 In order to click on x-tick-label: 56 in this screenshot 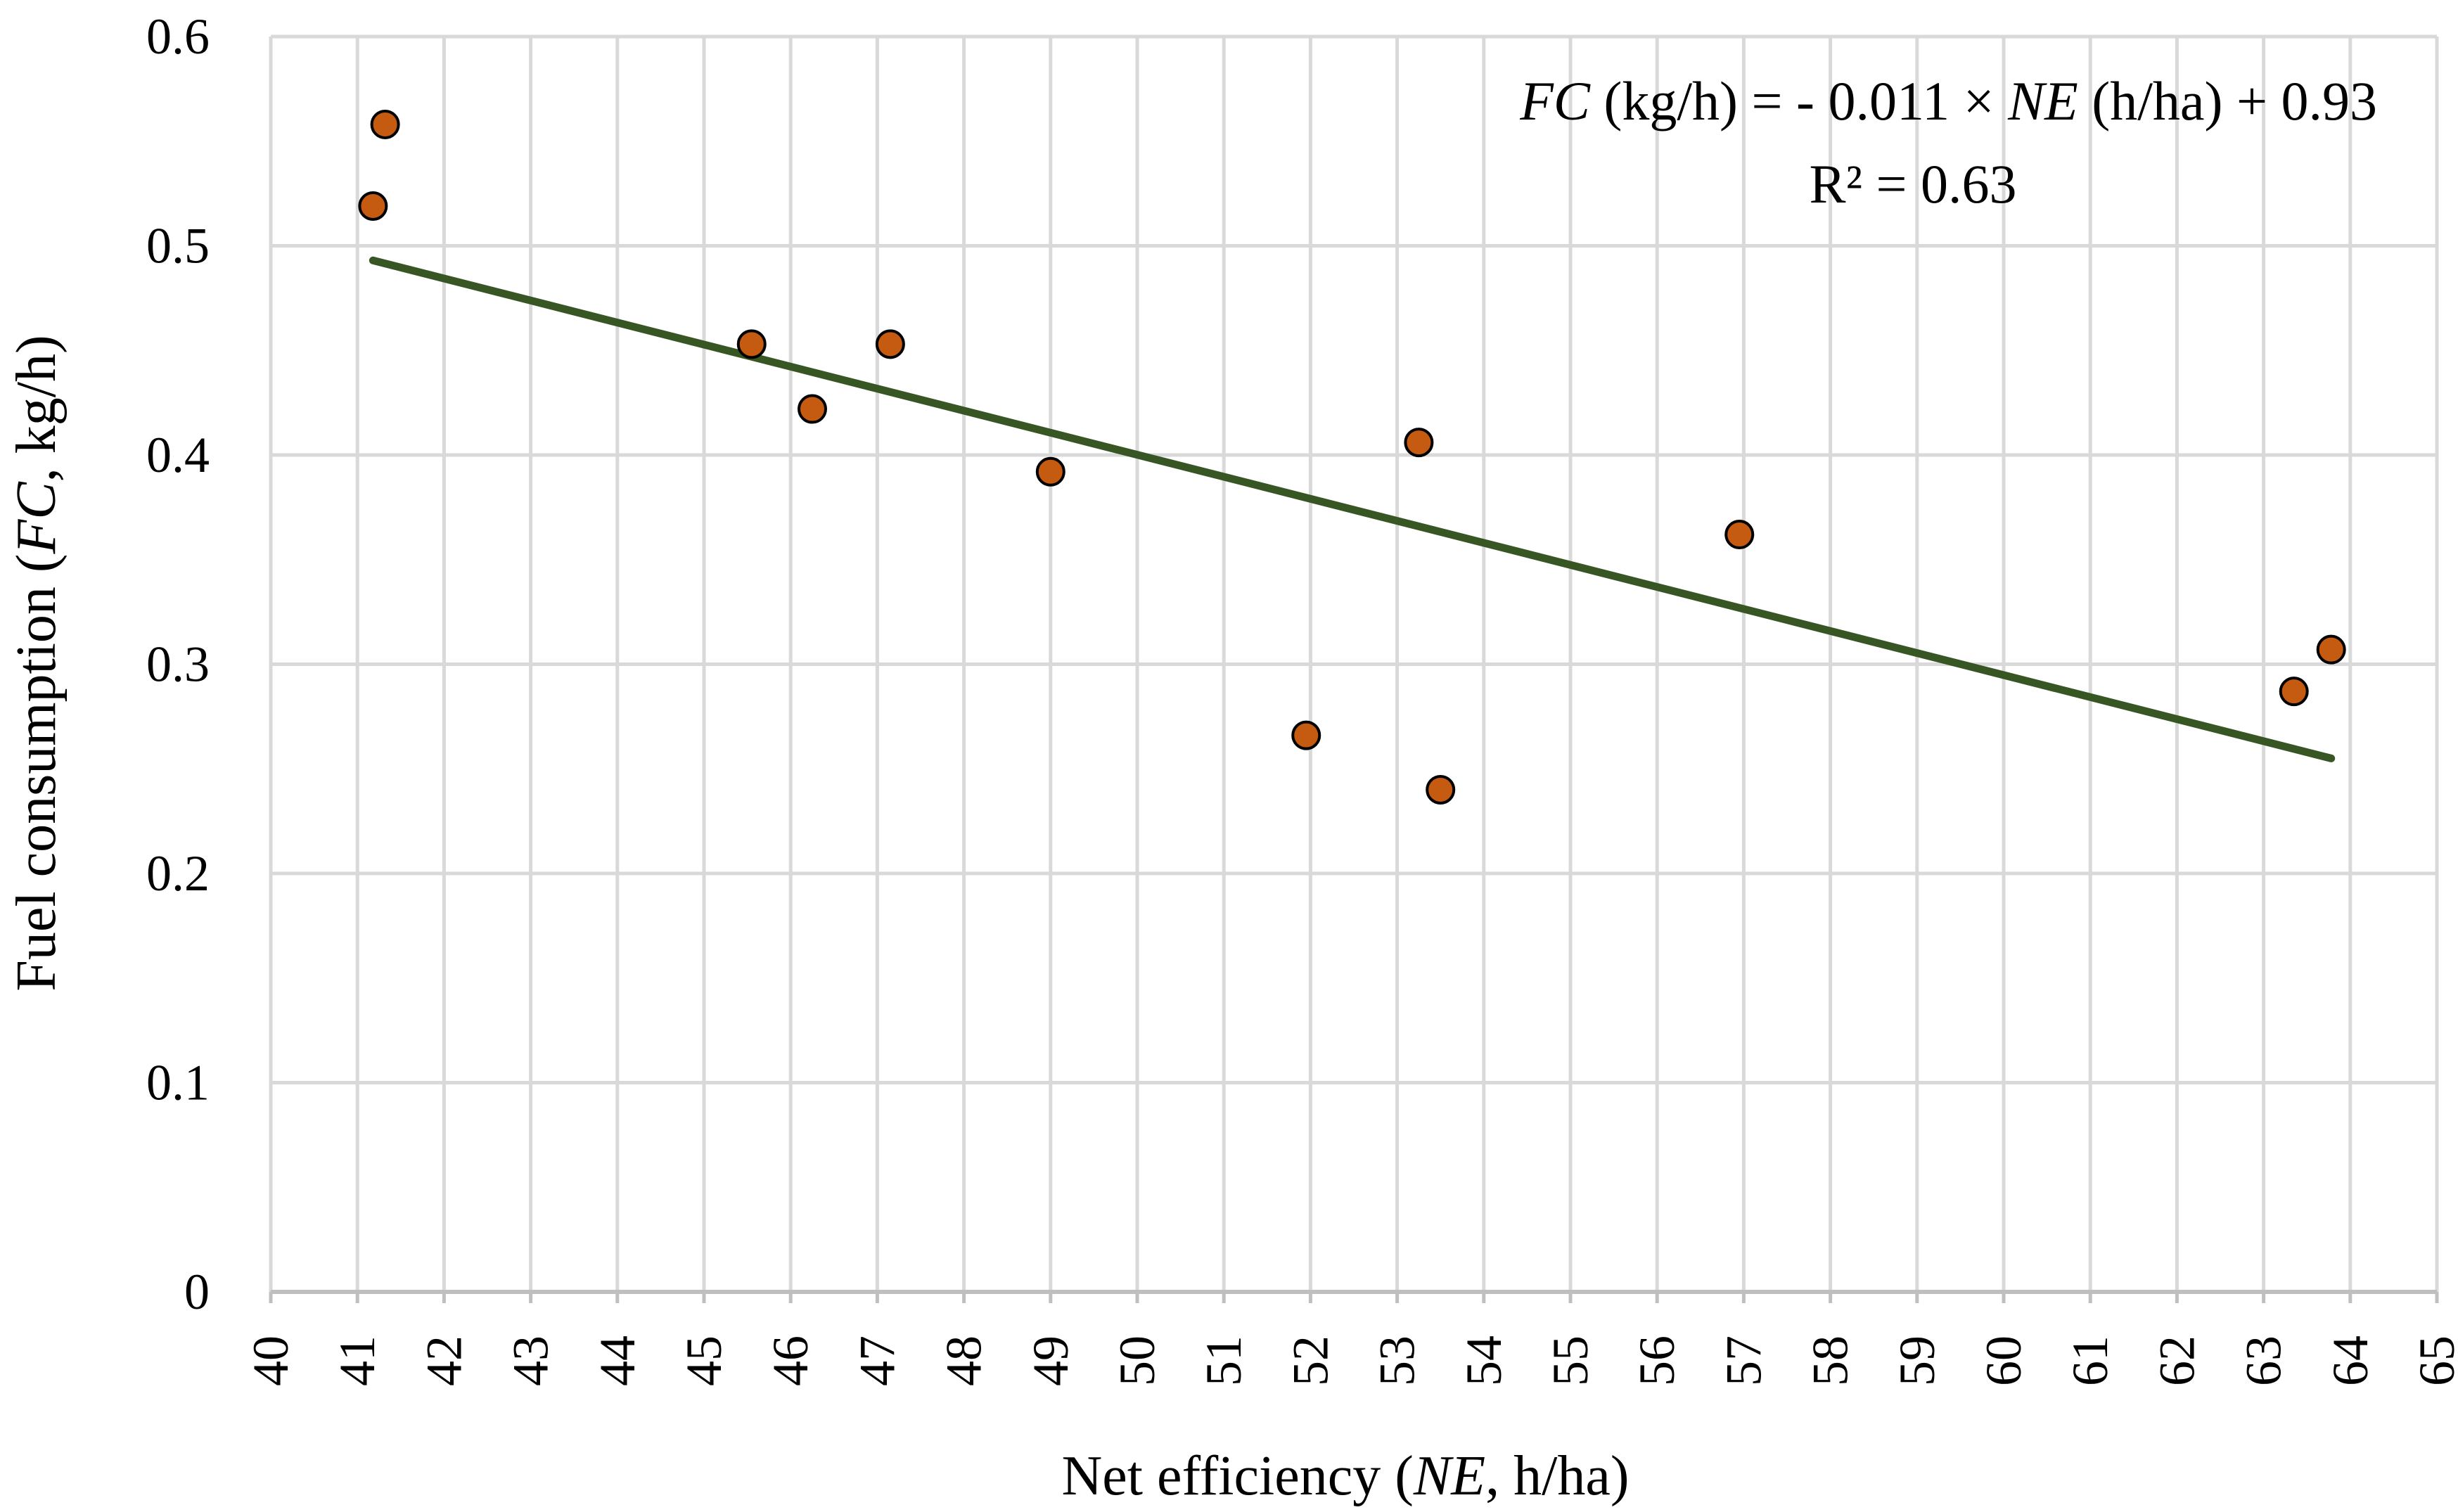, I will do `click(1657, 1360)`.